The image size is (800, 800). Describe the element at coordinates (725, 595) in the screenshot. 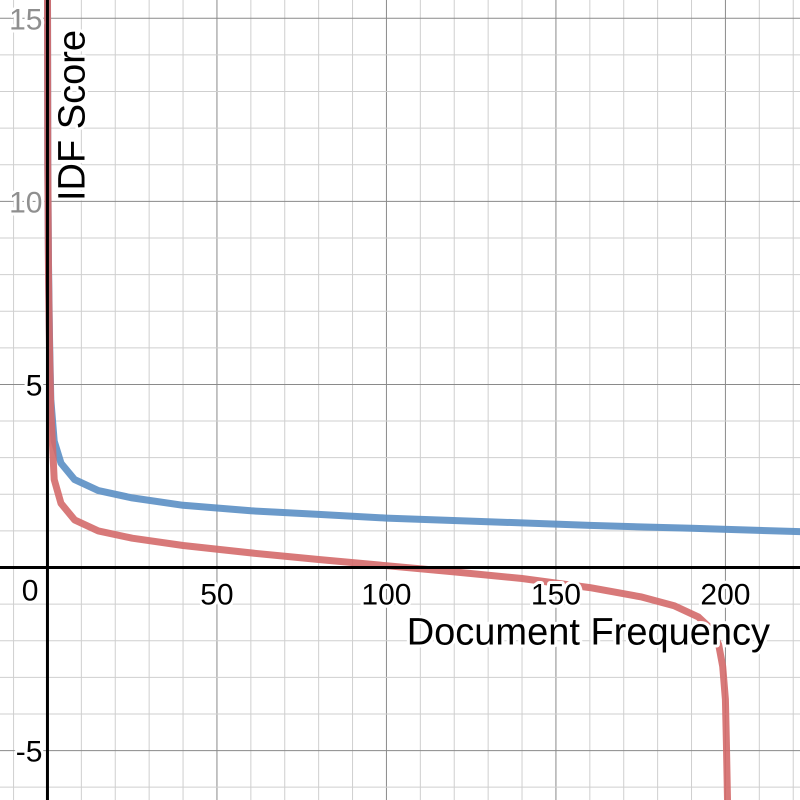

I see `x-tick-label: 200` at that location.